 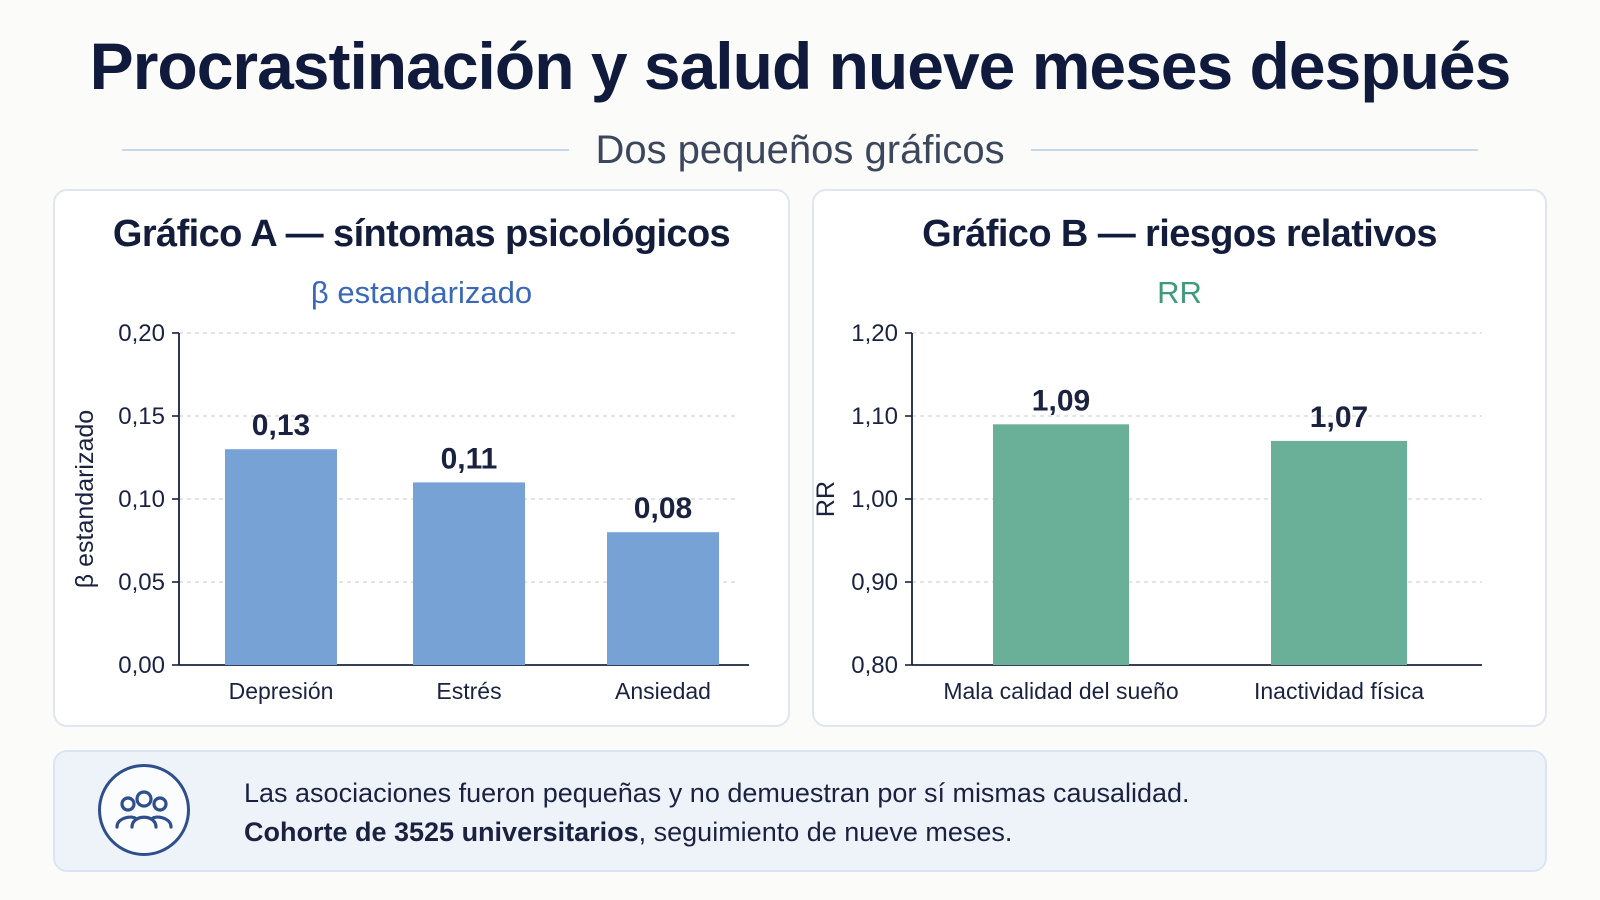 I want to click on chart-a-ytick-label: 0,00, so click(x=141, y=665).